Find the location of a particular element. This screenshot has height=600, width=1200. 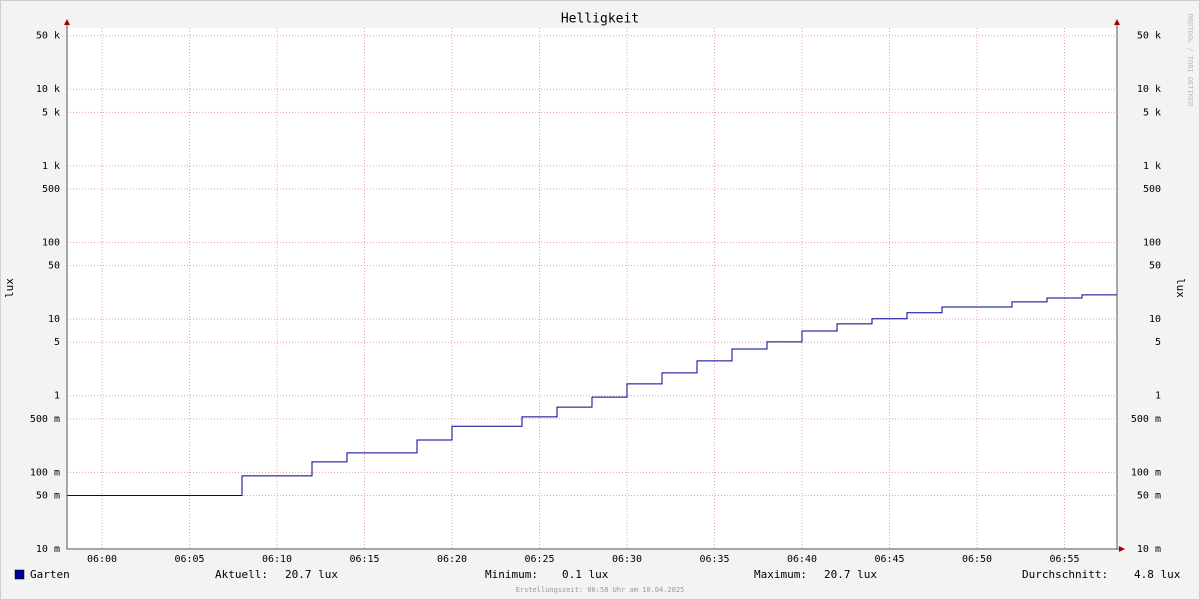

legend-swatch is located at coordinates (19, 574).